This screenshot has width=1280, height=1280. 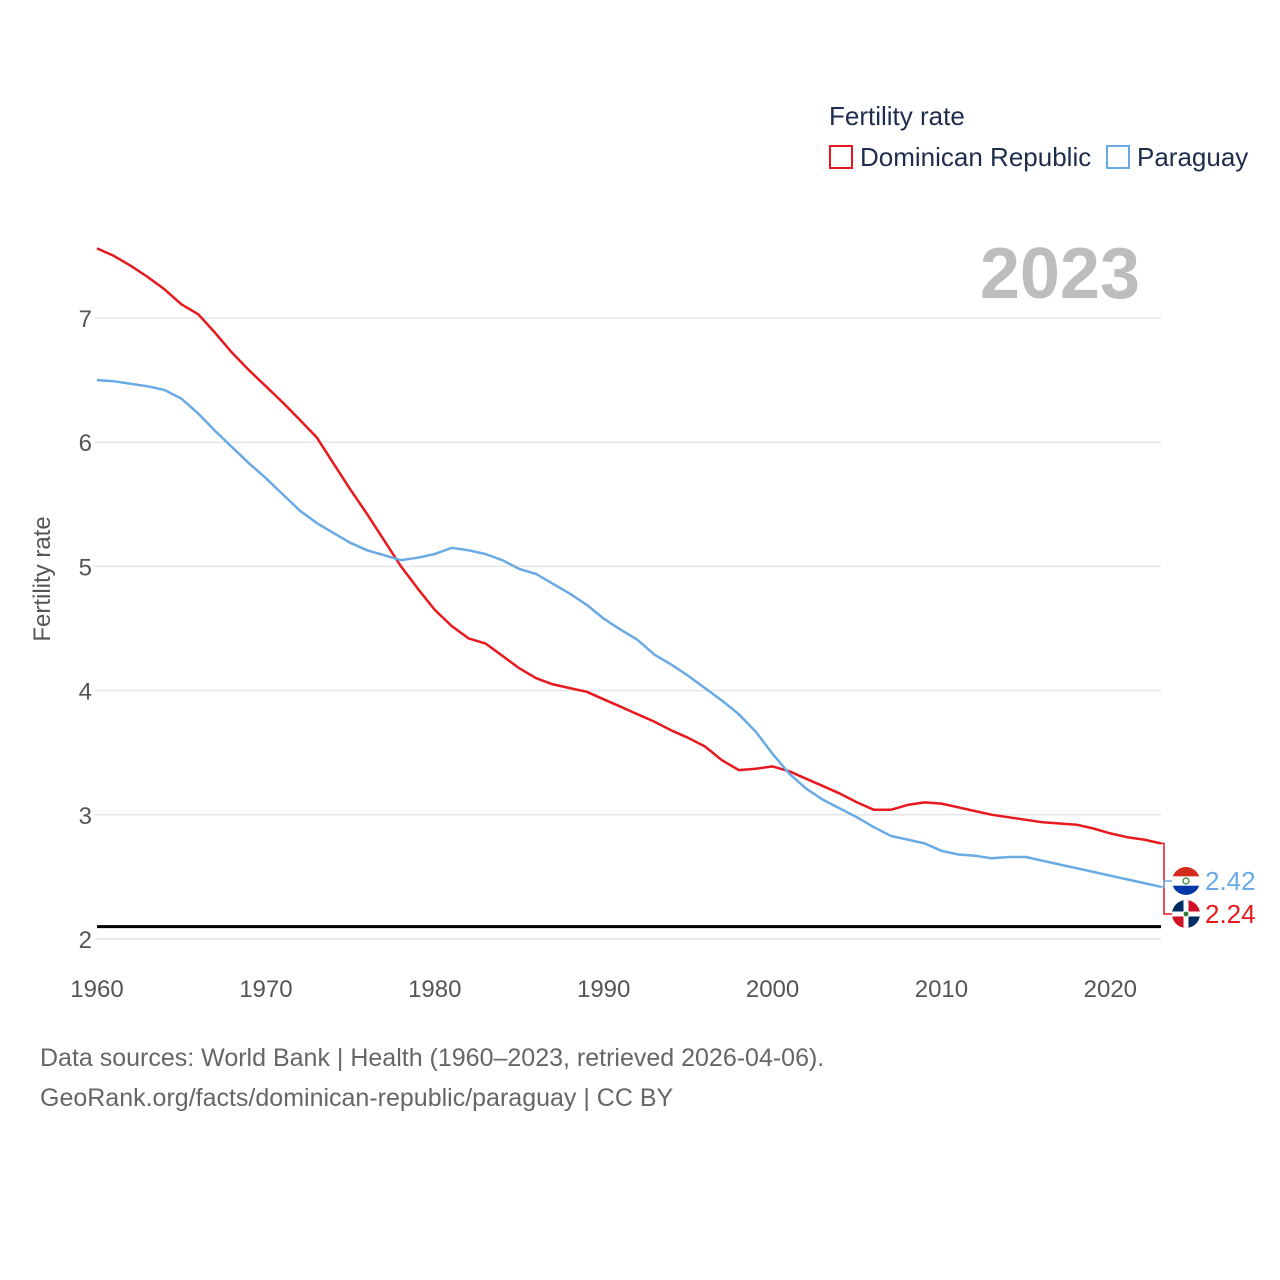 What do you see at coordinates (42, 578) in the screenshot?
I see `y-axis-title: Fertility rate` at bounding box center [42, 578].